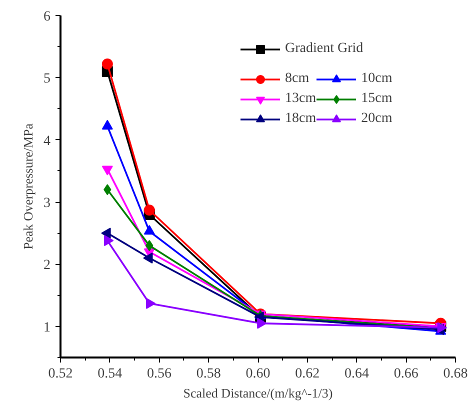 This screenshot has height=412, width=475. Describe the element at coordinates (455, 374) in the screenshot. I see `x-tick-label: 0.68` at that location.